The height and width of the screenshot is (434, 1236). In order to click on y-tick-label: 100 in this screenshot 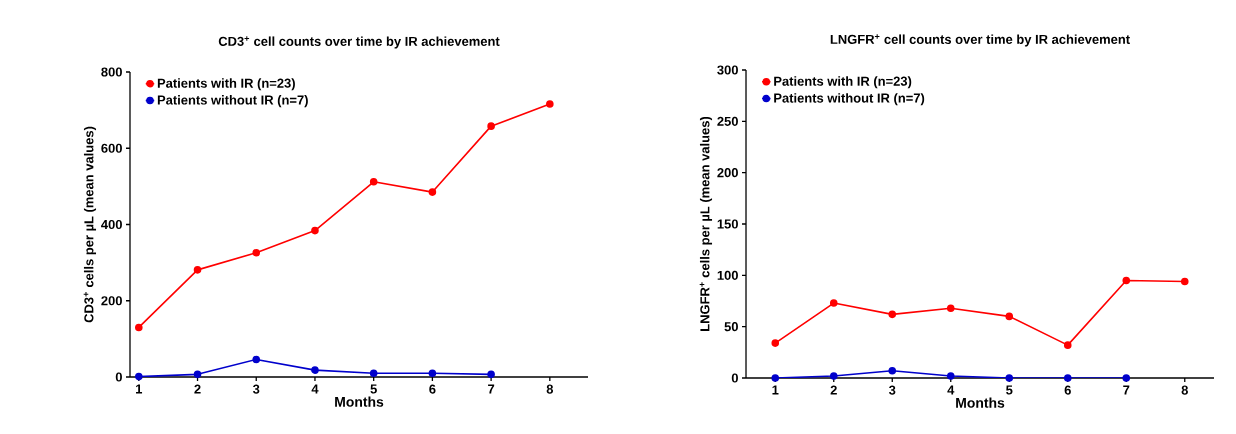, I will do `click(727, 275)`.